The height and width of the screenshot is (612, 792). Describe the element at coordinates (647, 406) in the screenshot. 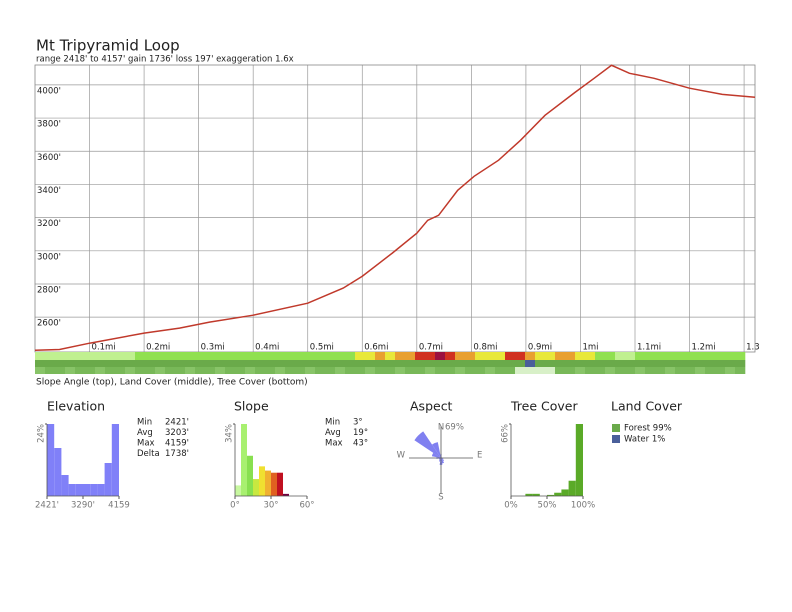

I see `panel-title: Land Cover` at that location.